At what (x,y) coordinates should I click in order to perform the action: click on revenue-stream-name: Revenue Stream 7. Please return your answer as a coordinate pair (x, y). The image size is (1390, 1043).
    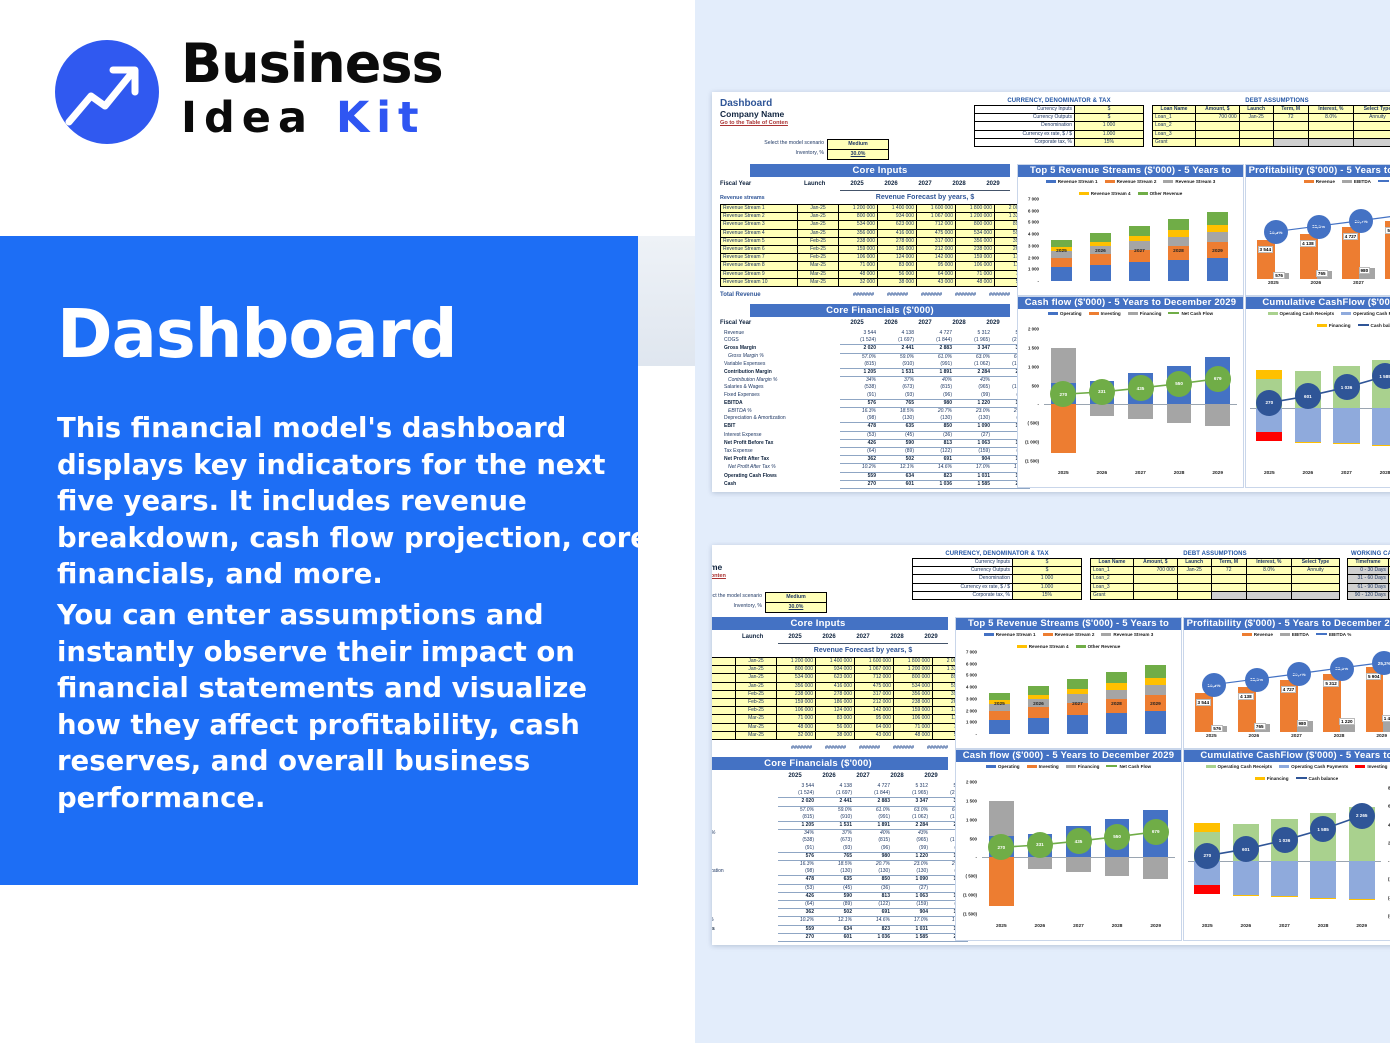
    Looking at the image, I should click on (724, 711).